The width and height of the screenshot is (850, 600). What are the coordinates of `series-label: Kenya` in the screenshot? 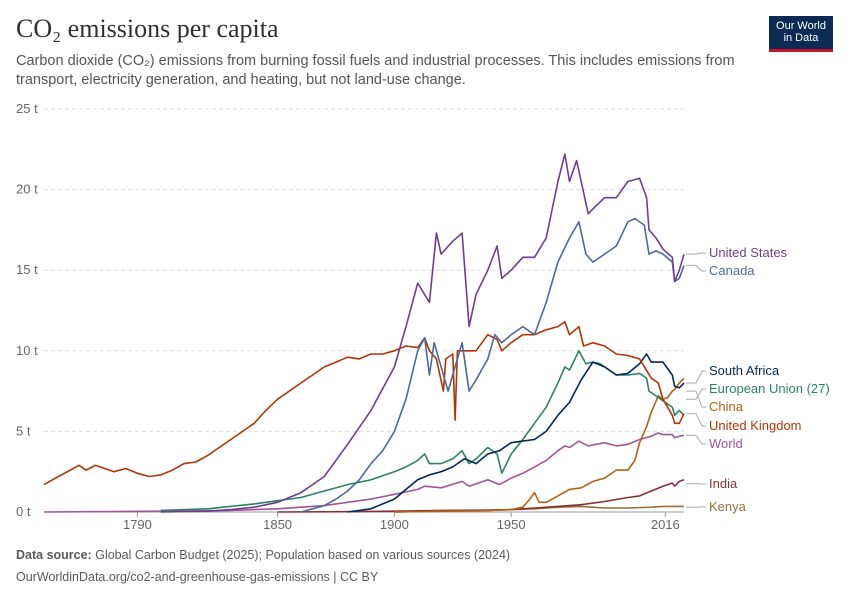 It's located at (728, 506).